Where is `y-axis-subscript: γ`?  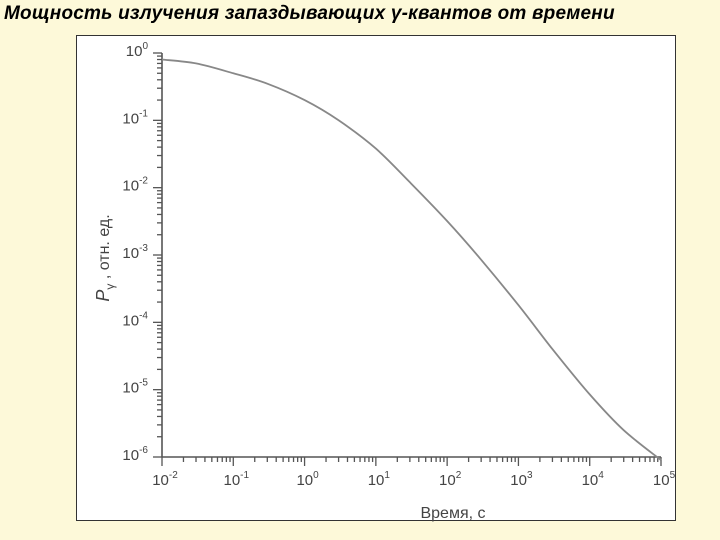 y-axis-subscript: γ is located at coordinates (110, 287).